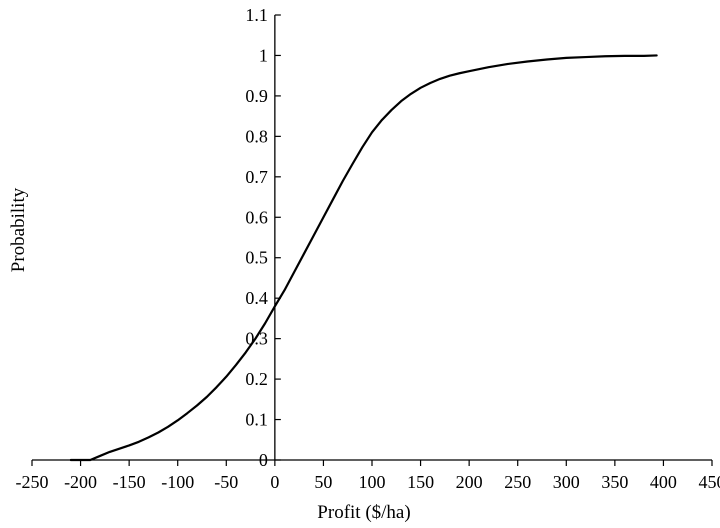 The height and width of the screenshot is (528, 720). What do you see at coordinates (256, 136) in the screenshot?
I see `y-tick-label: 0.8` at bounding box center [256, 136].